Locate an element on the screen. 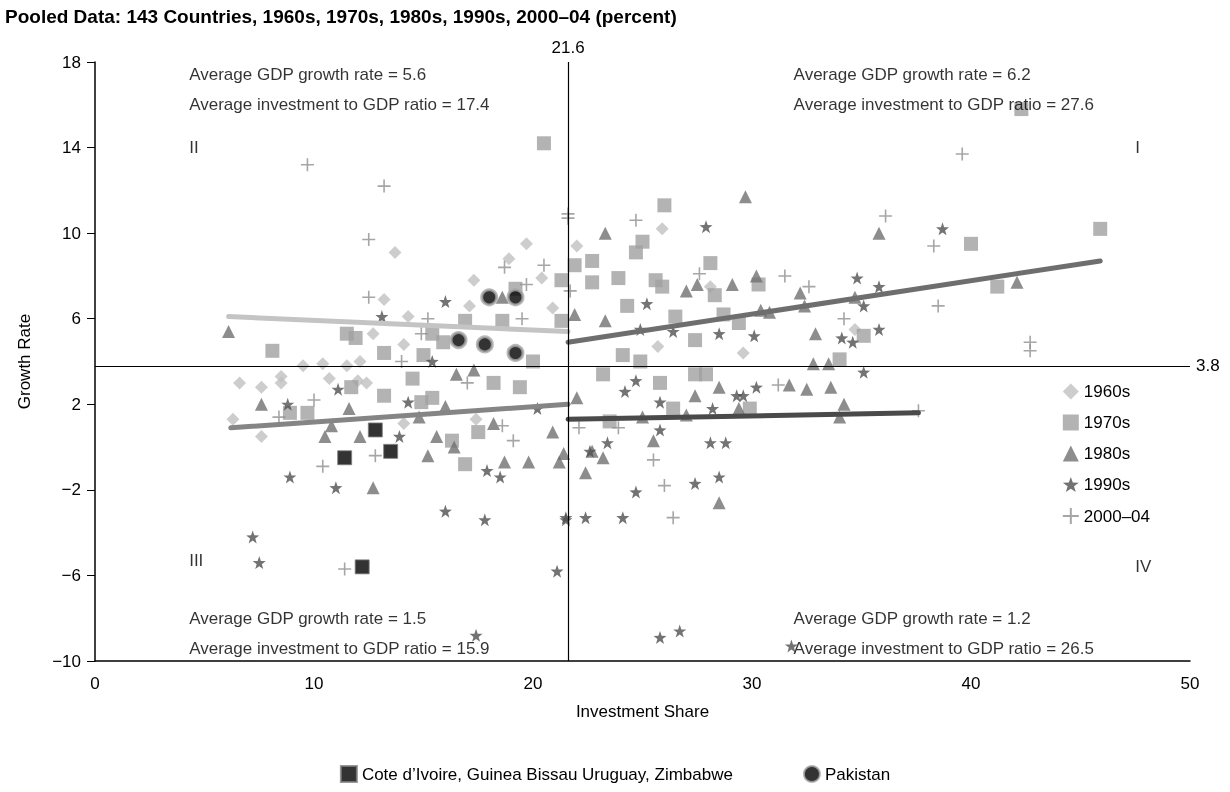 This screenshot has height=792, width=1230. y-tick-label: −6 is located at coordinates (71, 575).